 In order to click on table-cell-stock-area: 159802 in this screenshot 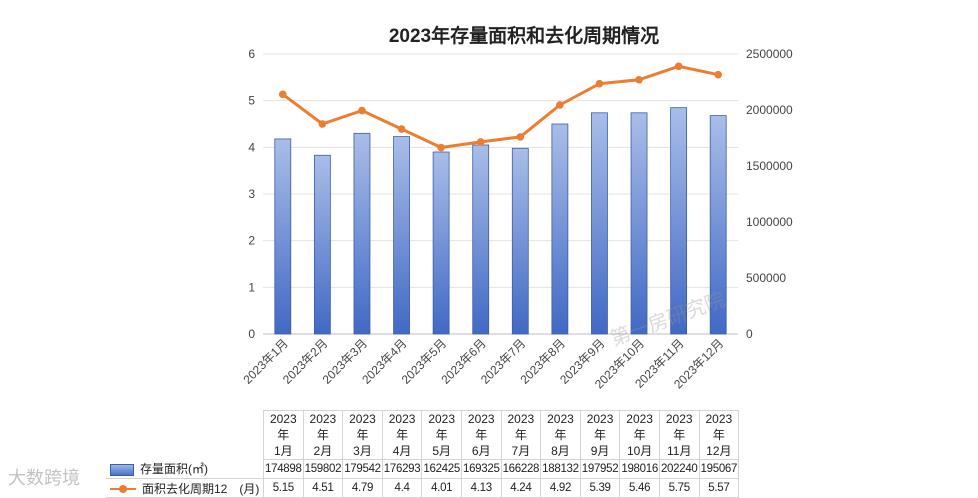, I will do `click(323, 469)`.